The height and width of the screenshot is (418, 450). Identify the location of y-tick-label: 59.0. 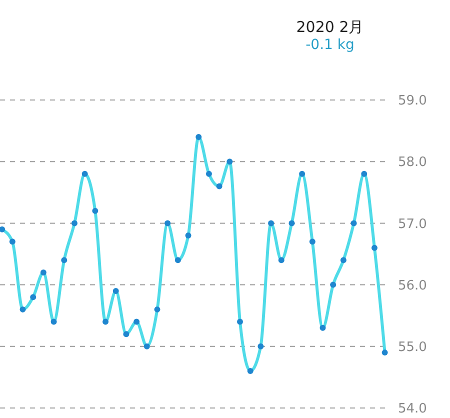
(412, 101).